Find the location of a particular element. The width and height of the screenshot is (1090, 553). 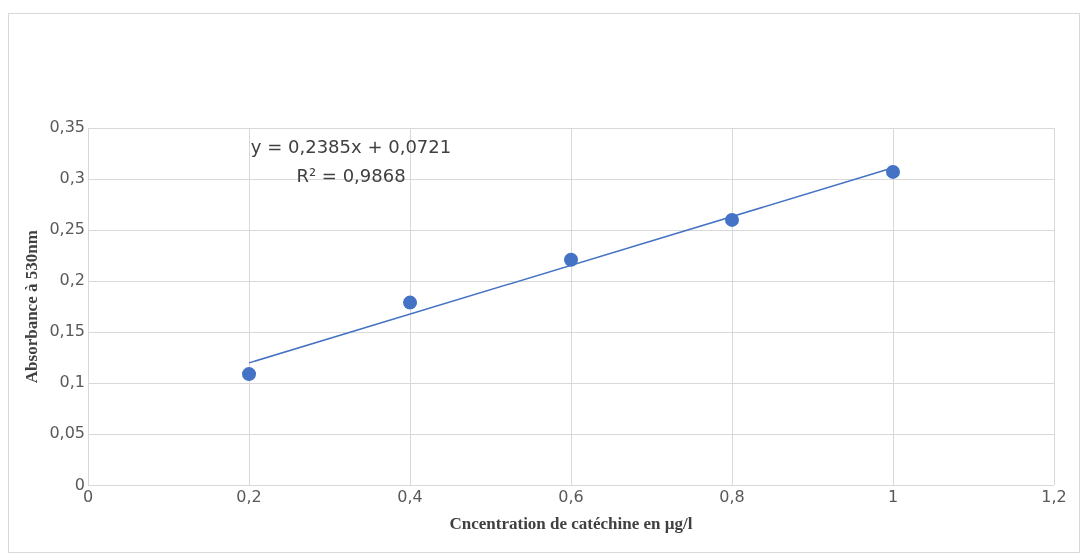

x-tick-label: 0,4 is located at coordinates (410, 497).